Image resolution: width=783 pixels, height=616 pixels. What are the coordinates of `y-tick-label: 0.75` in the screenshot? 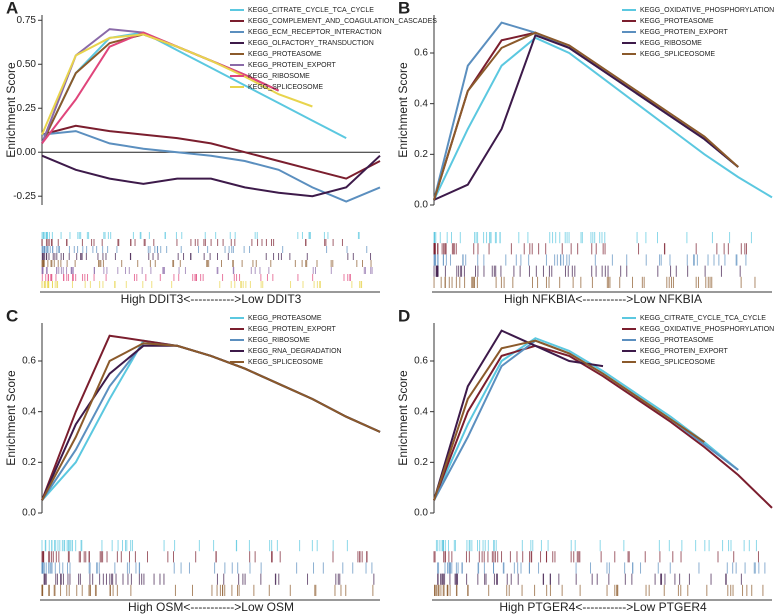 It's located at (27, 20).